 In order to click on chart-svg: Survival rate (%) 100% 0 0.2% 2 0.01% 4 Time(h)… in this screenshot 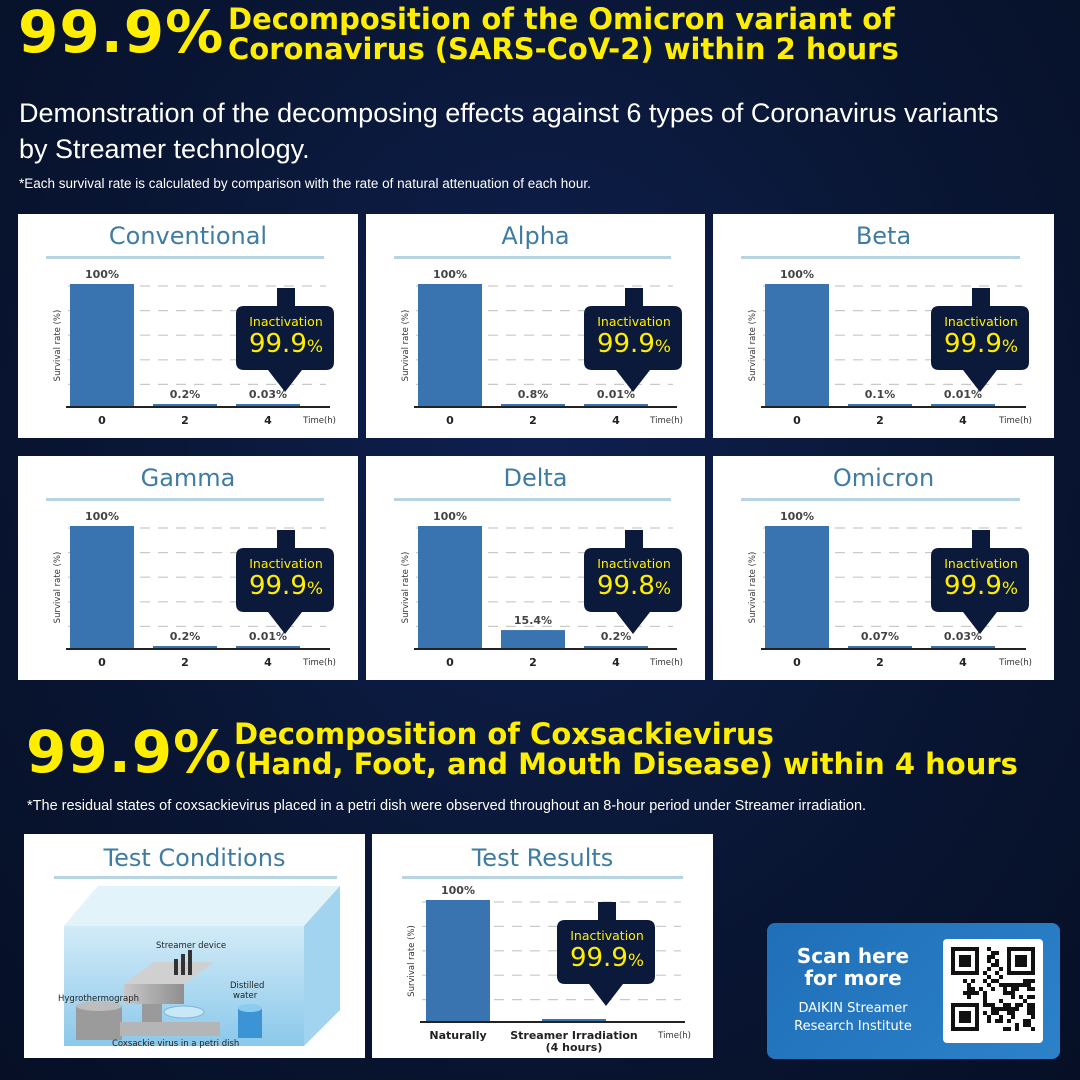, I will do `click(194, 589)`.